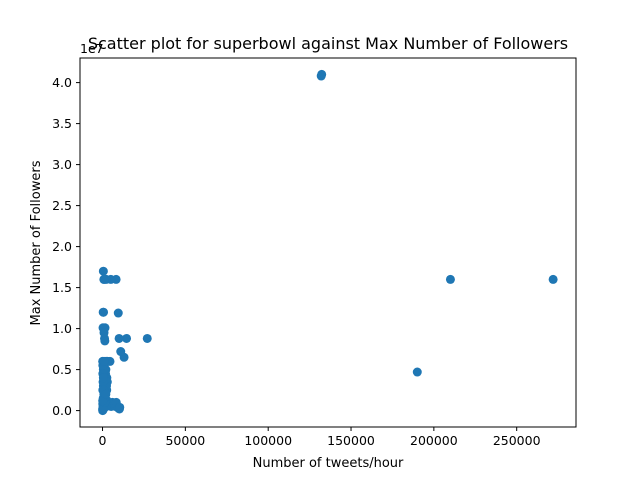  What do you see at coordinates (62, 328) in the screenshot?
I see `y-tick-label: 1.0` at bounding box center [62, 328].